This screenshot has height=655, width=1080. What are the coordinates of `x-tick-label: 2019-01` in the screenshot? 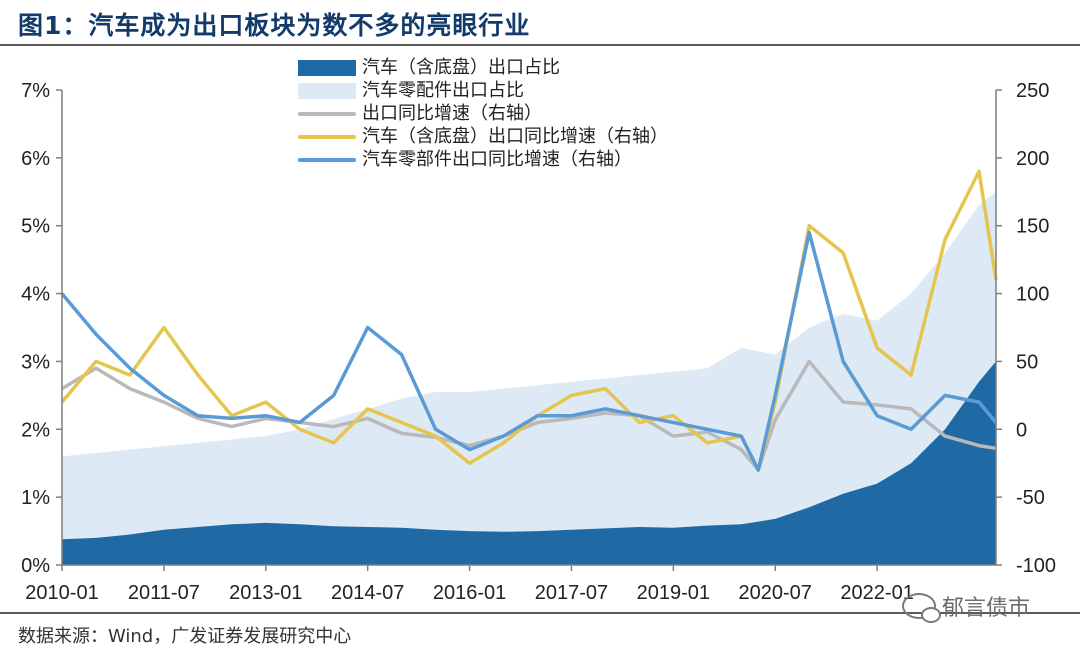 It's located at (673, 593).